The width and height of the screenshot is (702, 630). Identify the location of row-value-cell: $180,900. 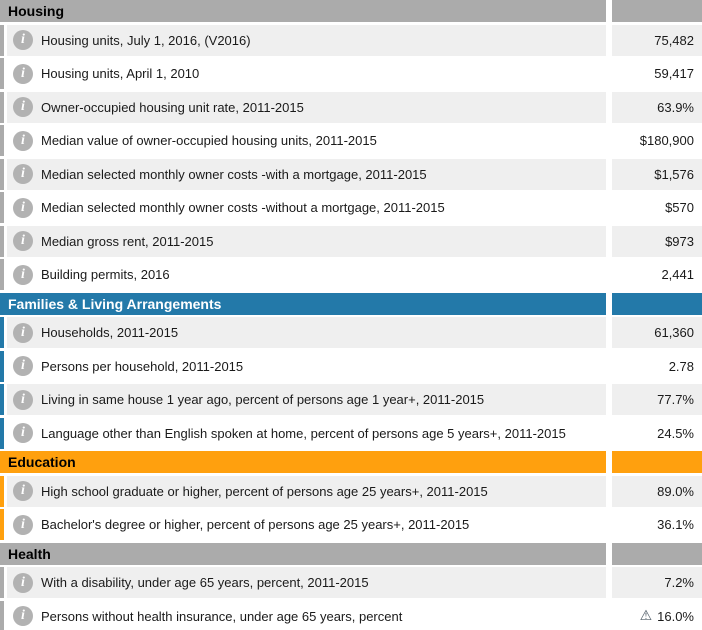
(657, 140).